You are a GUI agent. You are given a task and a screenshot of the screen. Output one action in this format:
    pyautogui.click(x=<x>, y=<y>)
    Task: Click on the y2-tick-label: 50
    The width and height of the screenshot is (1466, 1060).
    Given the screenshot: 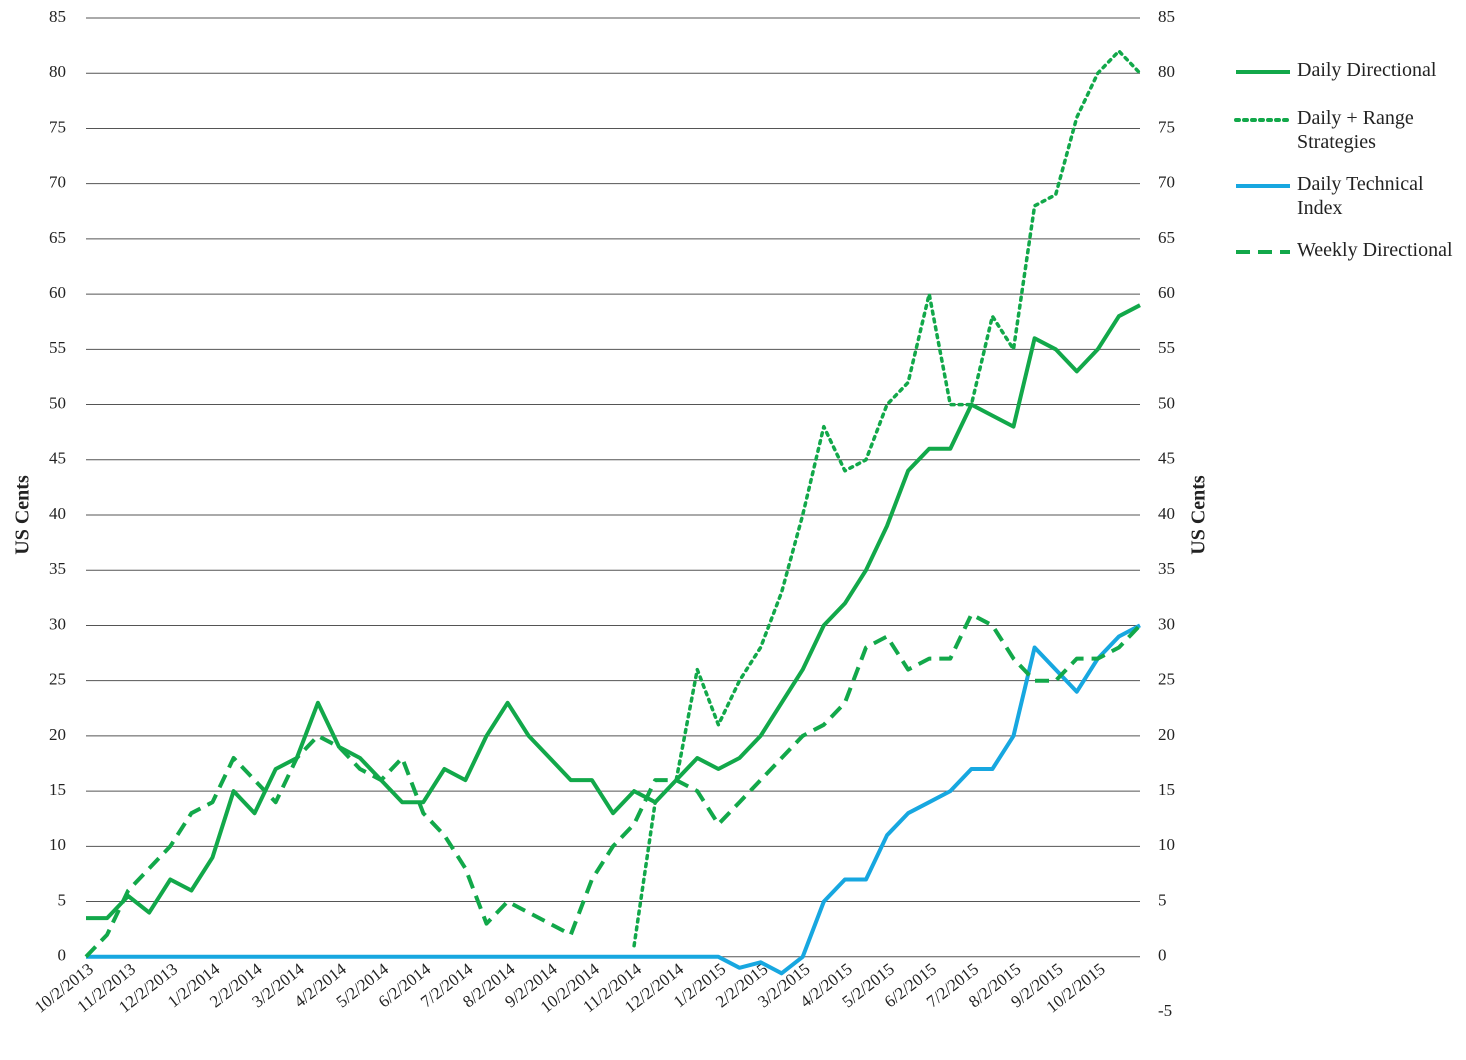 What is the action you would take?
    pyautogui.click(x=1166, y=402)
    